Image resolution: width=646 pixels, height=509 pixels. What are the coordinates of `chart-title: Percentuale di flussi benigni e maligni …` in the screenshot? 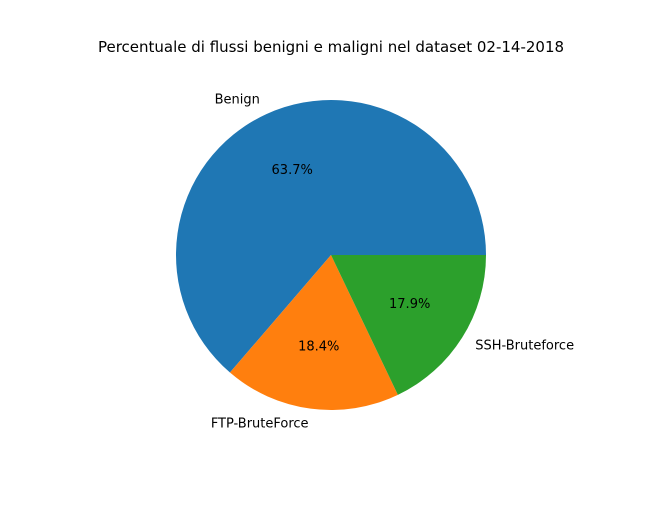 It's located at (331, 47).